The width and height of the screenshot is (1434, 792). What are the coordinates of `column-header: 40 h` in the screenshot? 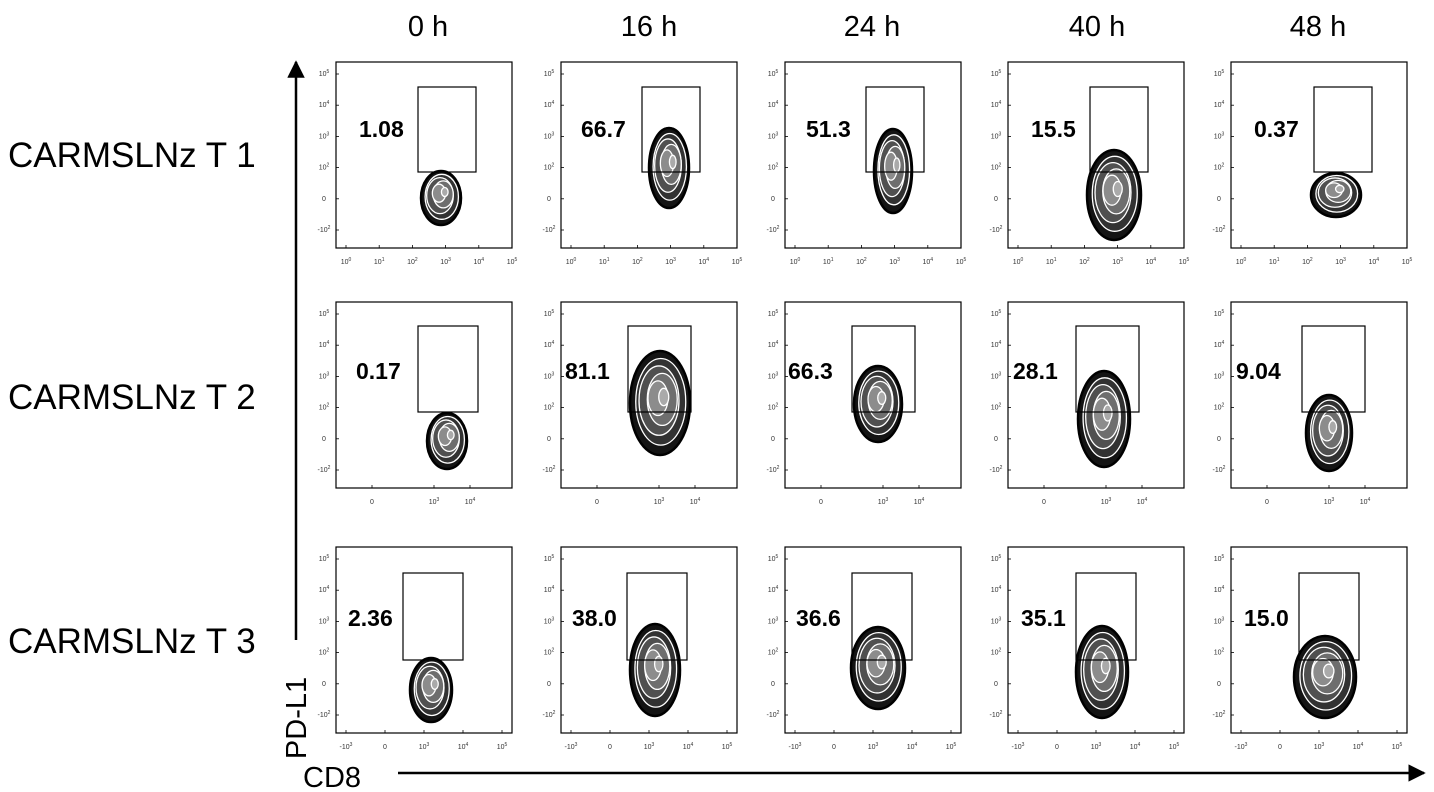 It's located at (1097, 27).